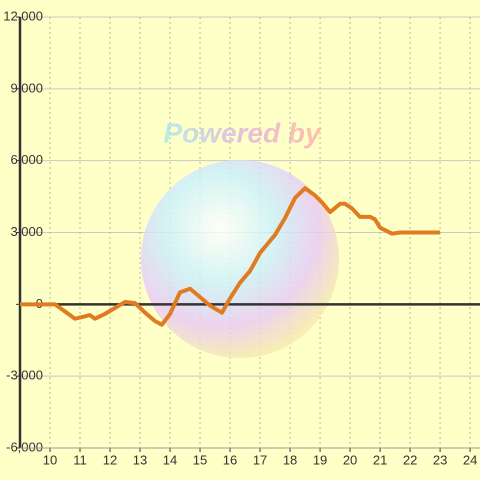 The image size is (480, 480). What do you see at coordinates (260, 459) in the screenshot?
I see `x-tick-label: 17` at bounding box center [260, 459].